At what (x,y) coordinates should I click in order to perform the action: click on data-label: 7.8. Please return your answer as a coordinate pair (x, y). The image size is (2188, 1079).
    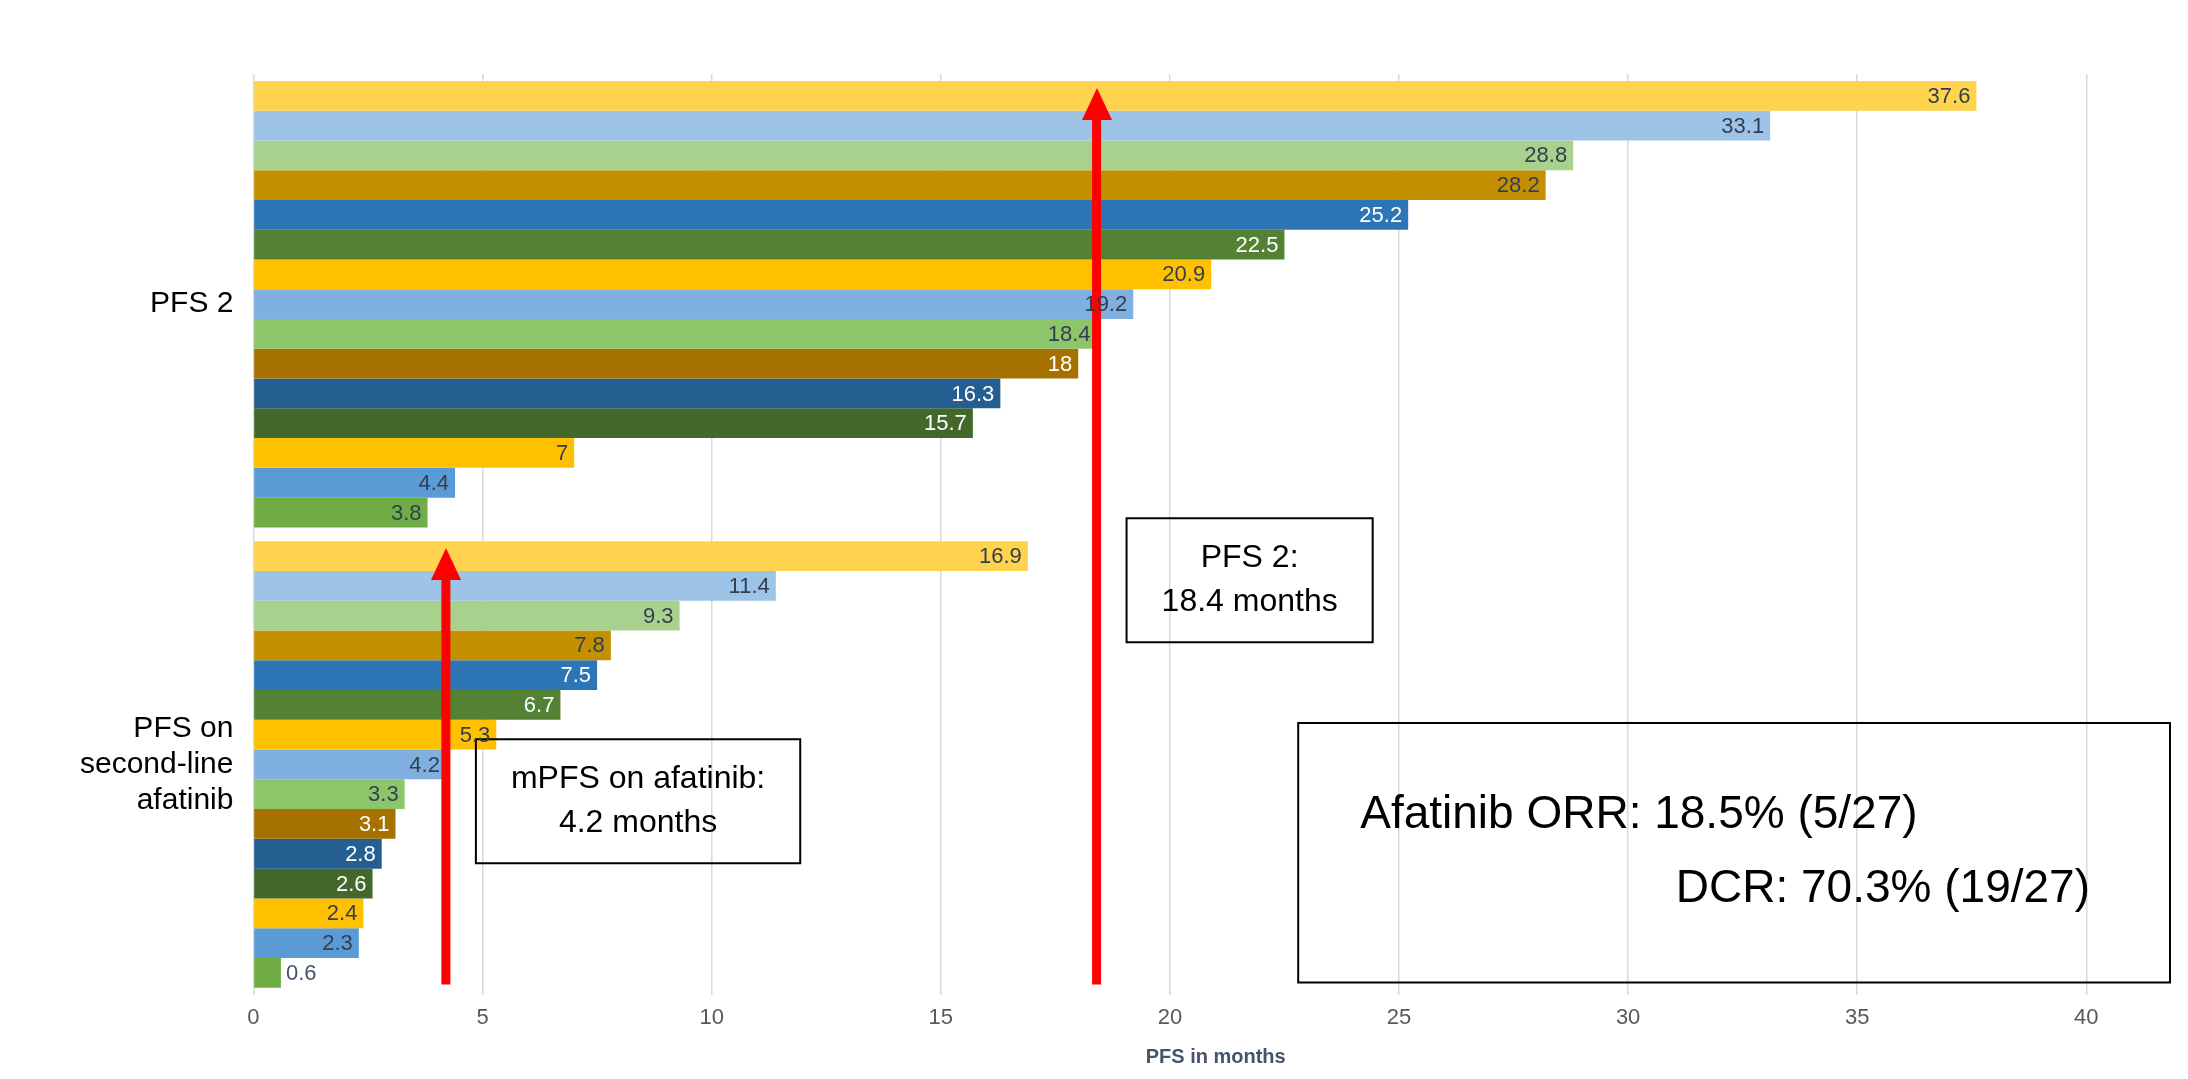
    Looking at the image, I should click on (589, 645).